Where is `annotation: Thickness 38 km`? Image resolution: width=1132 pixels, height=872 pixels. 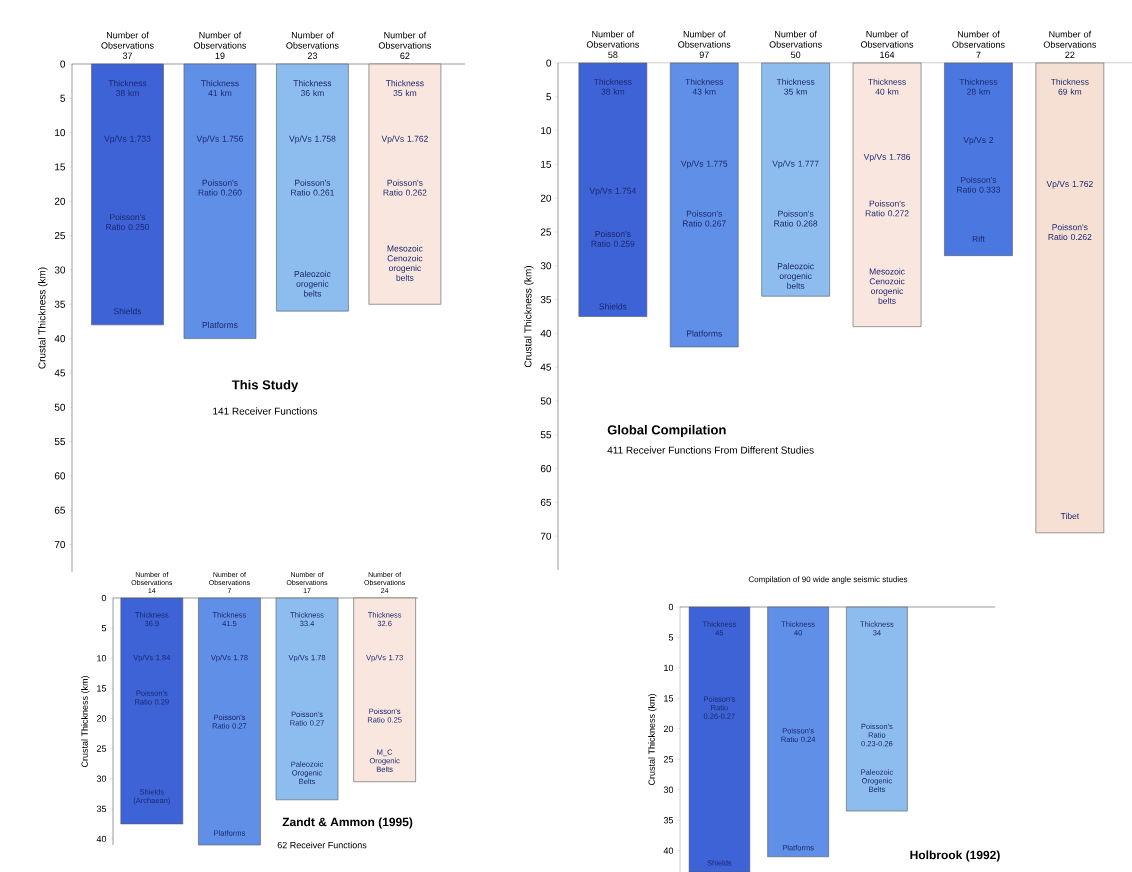 annotation: Thickness 38 km is located at coordinates (612, 86).